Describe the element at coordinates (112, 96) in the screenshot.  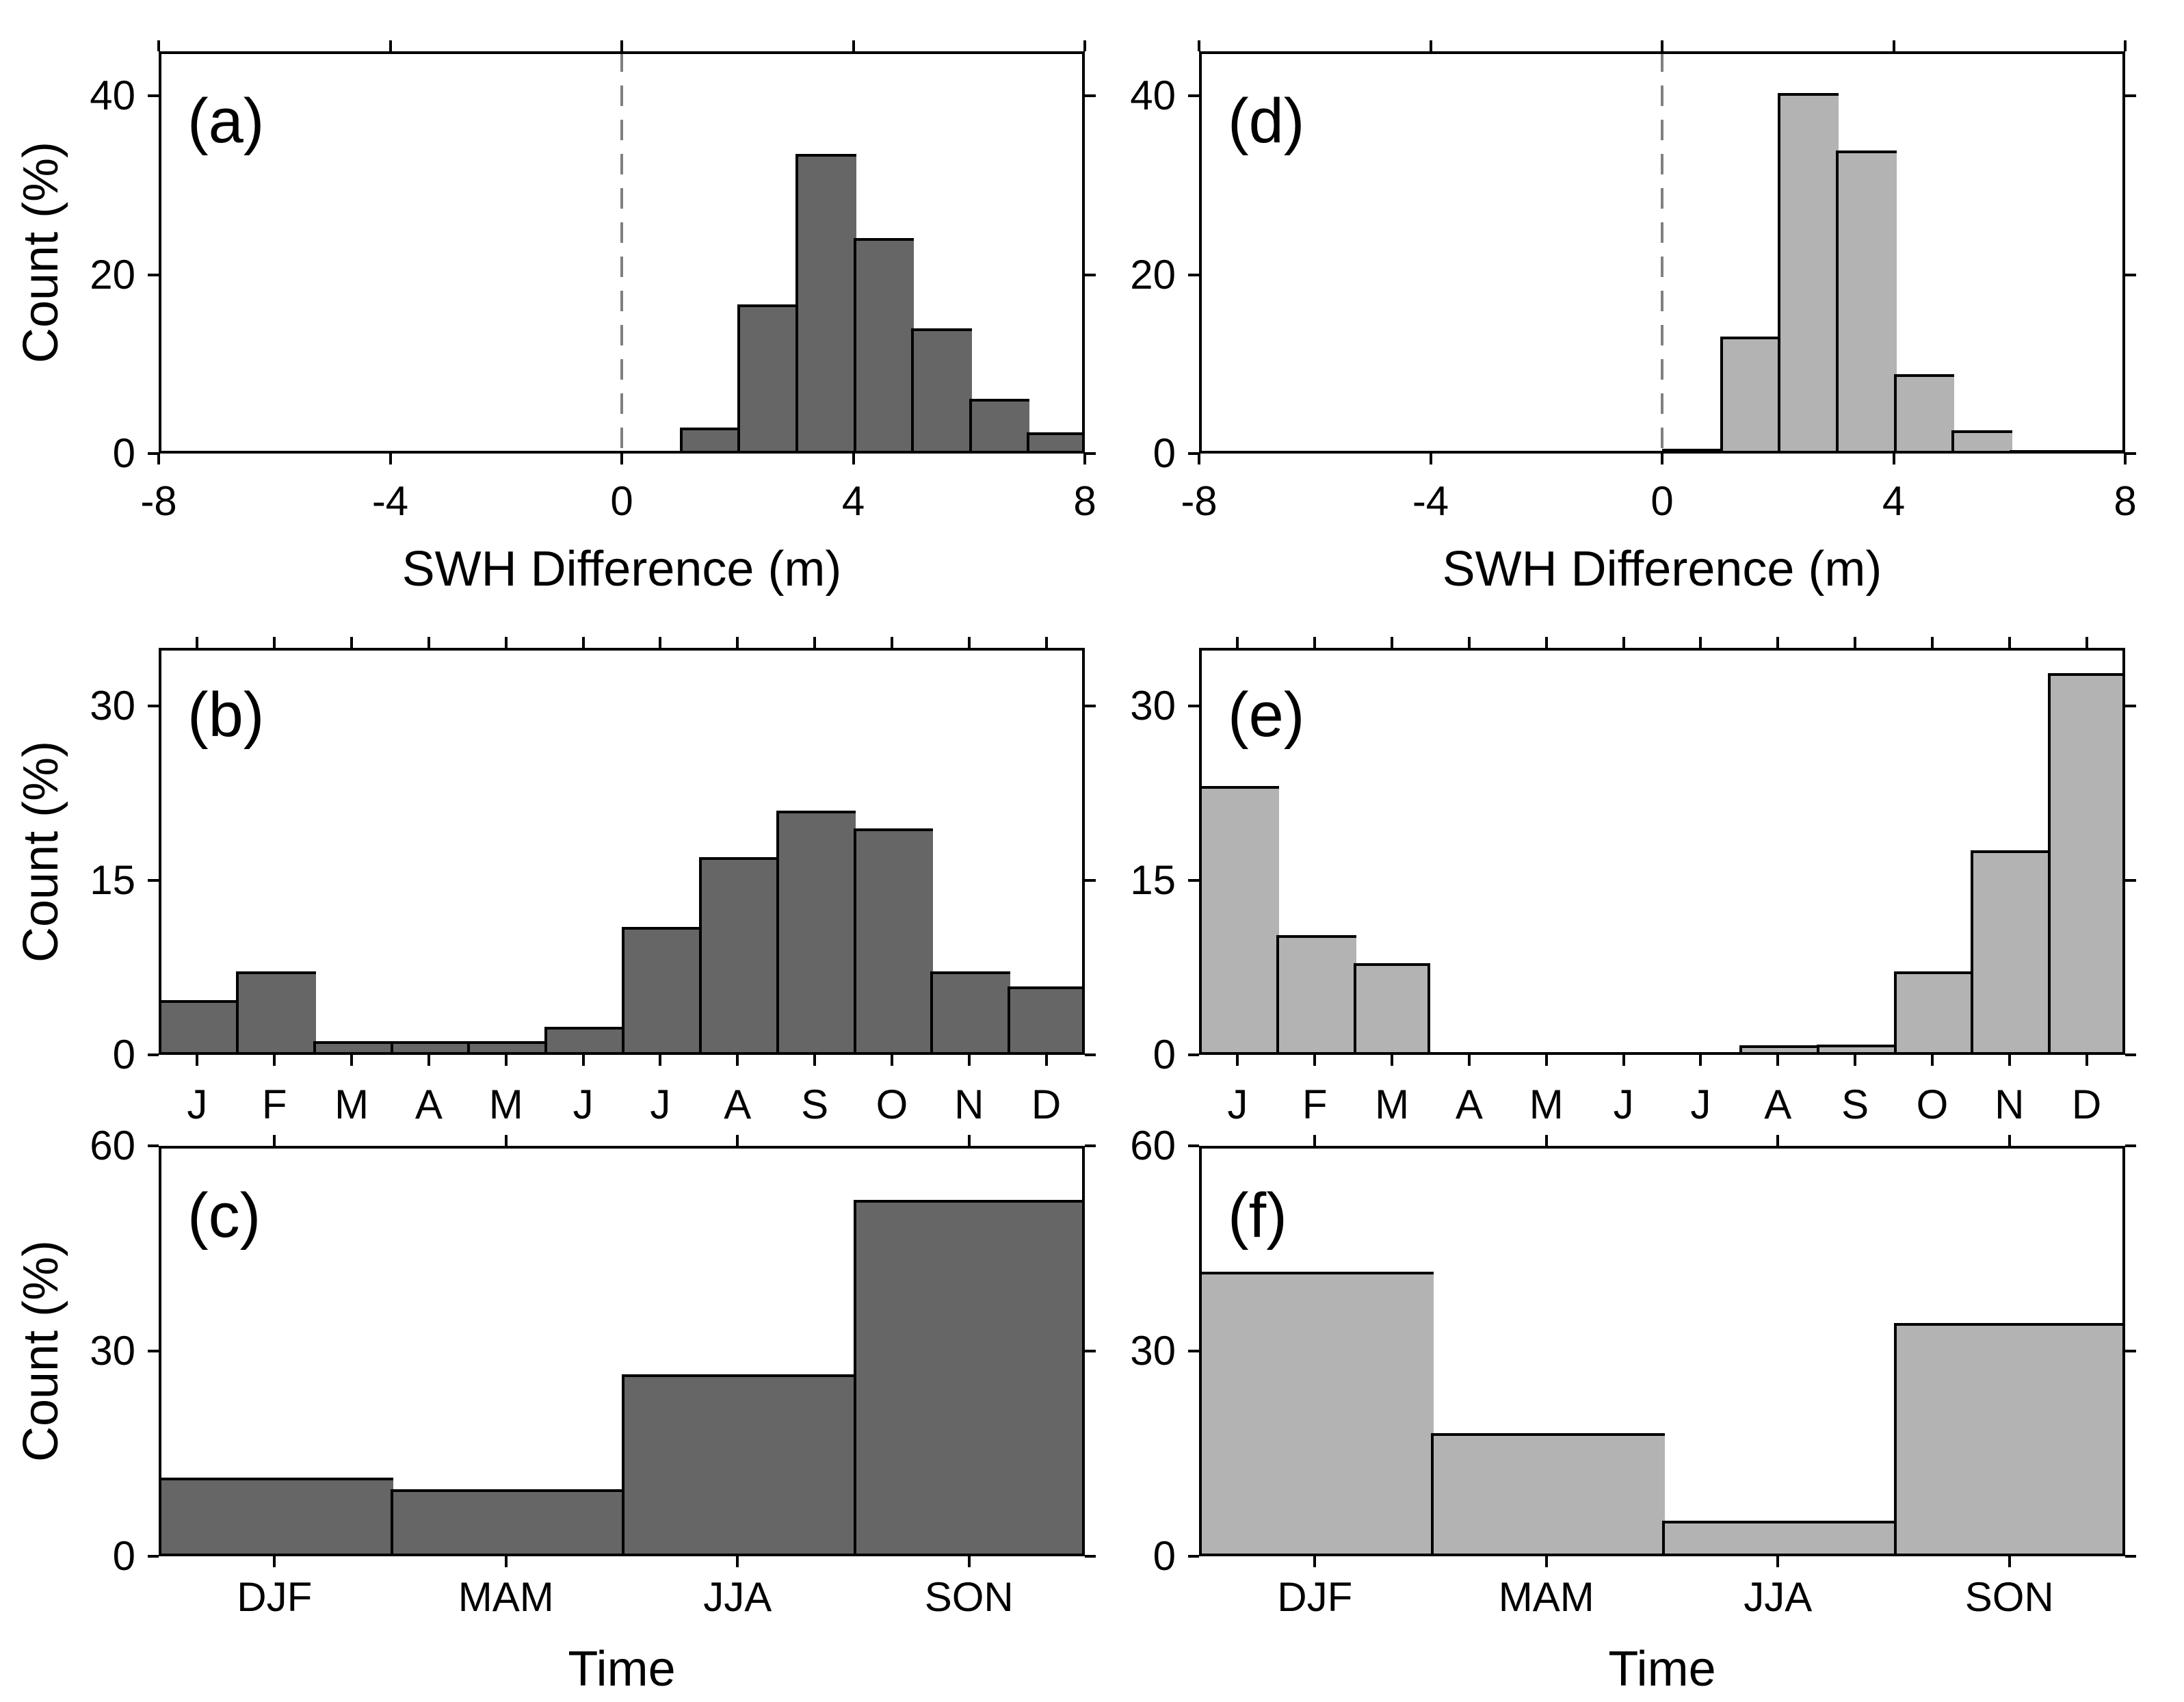
I see `y-tick-label: 40` at that location.